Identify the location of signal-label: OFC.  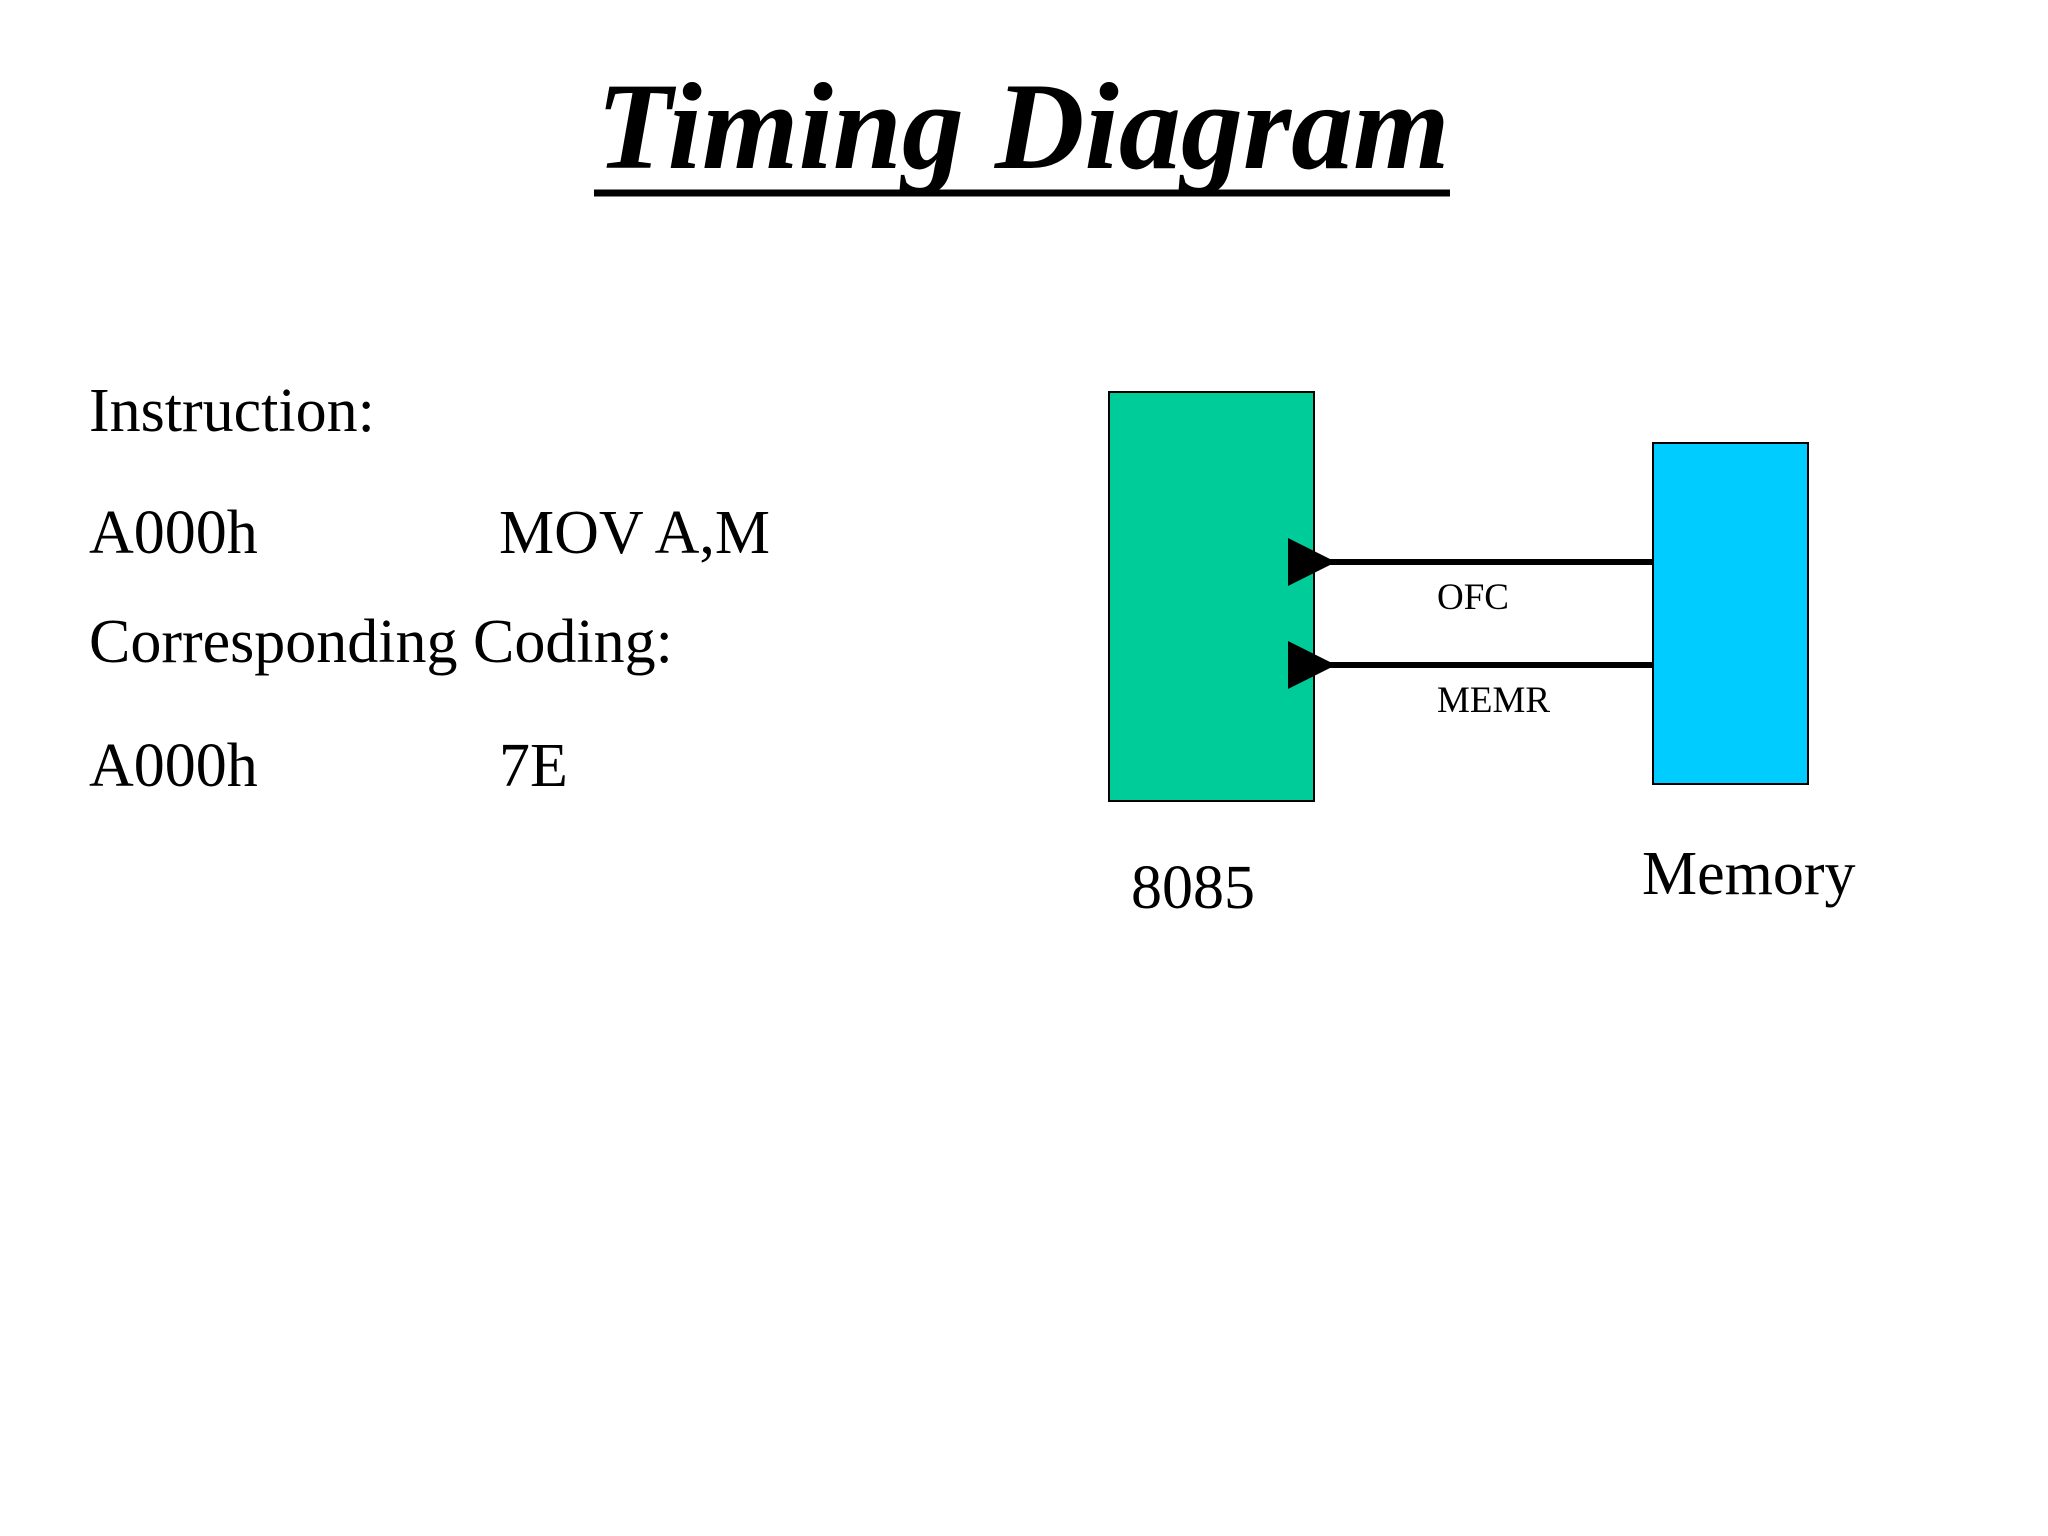
(1473, 597).